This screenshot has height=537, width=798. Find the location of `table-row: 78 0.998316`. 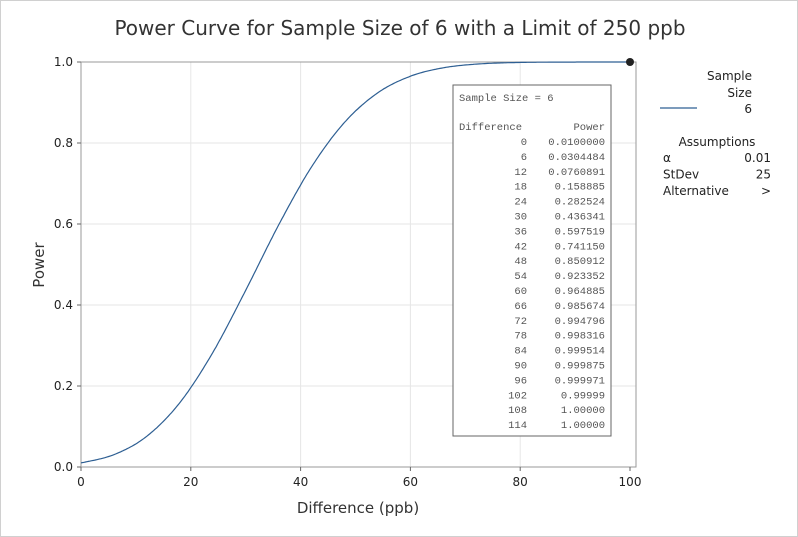

table-row: 78 0.998316 is located at coordinates (559, 337).